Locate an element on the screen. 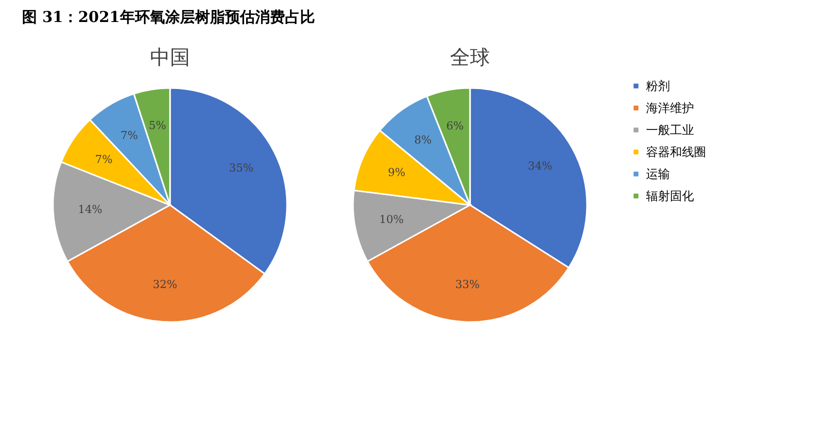 Image resolution: width=817 pixels, height=425 pixels. data-label: 8% is located at coordinates (423, 139).